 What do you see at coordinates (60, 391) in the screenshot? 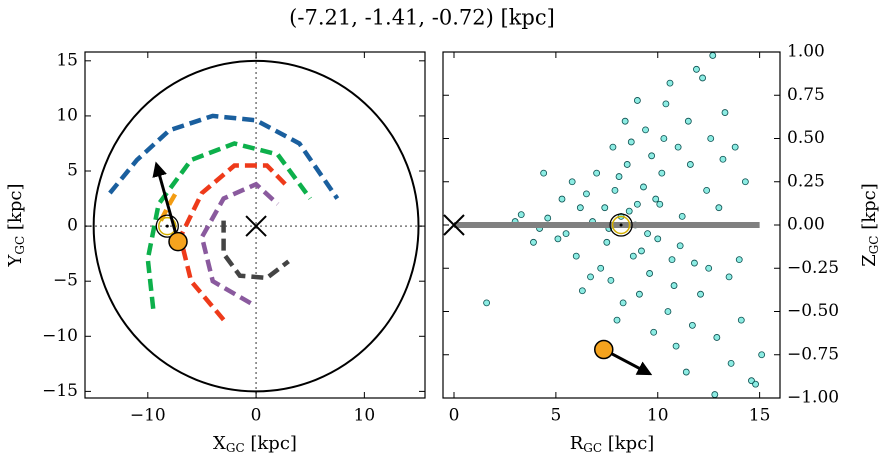
I see `y-tick-label: −15` at bounding box center [60, 391].